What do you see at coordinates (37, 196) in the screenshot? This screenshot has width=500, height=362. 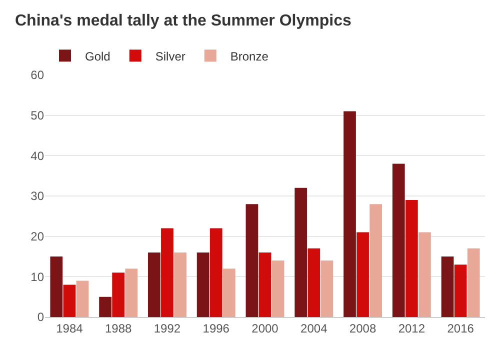 I see `y-tick-label: 30` at bounding box center [37, 196].